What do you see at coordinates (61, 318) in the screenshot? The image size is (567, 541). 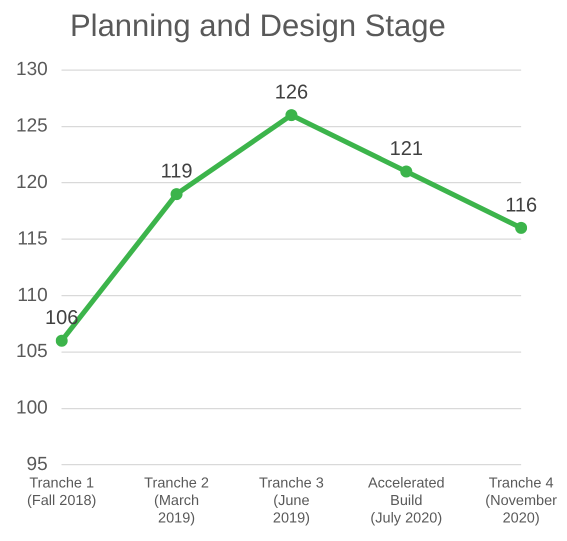 I see `data-label: 106` at bounding box center [61, 318].